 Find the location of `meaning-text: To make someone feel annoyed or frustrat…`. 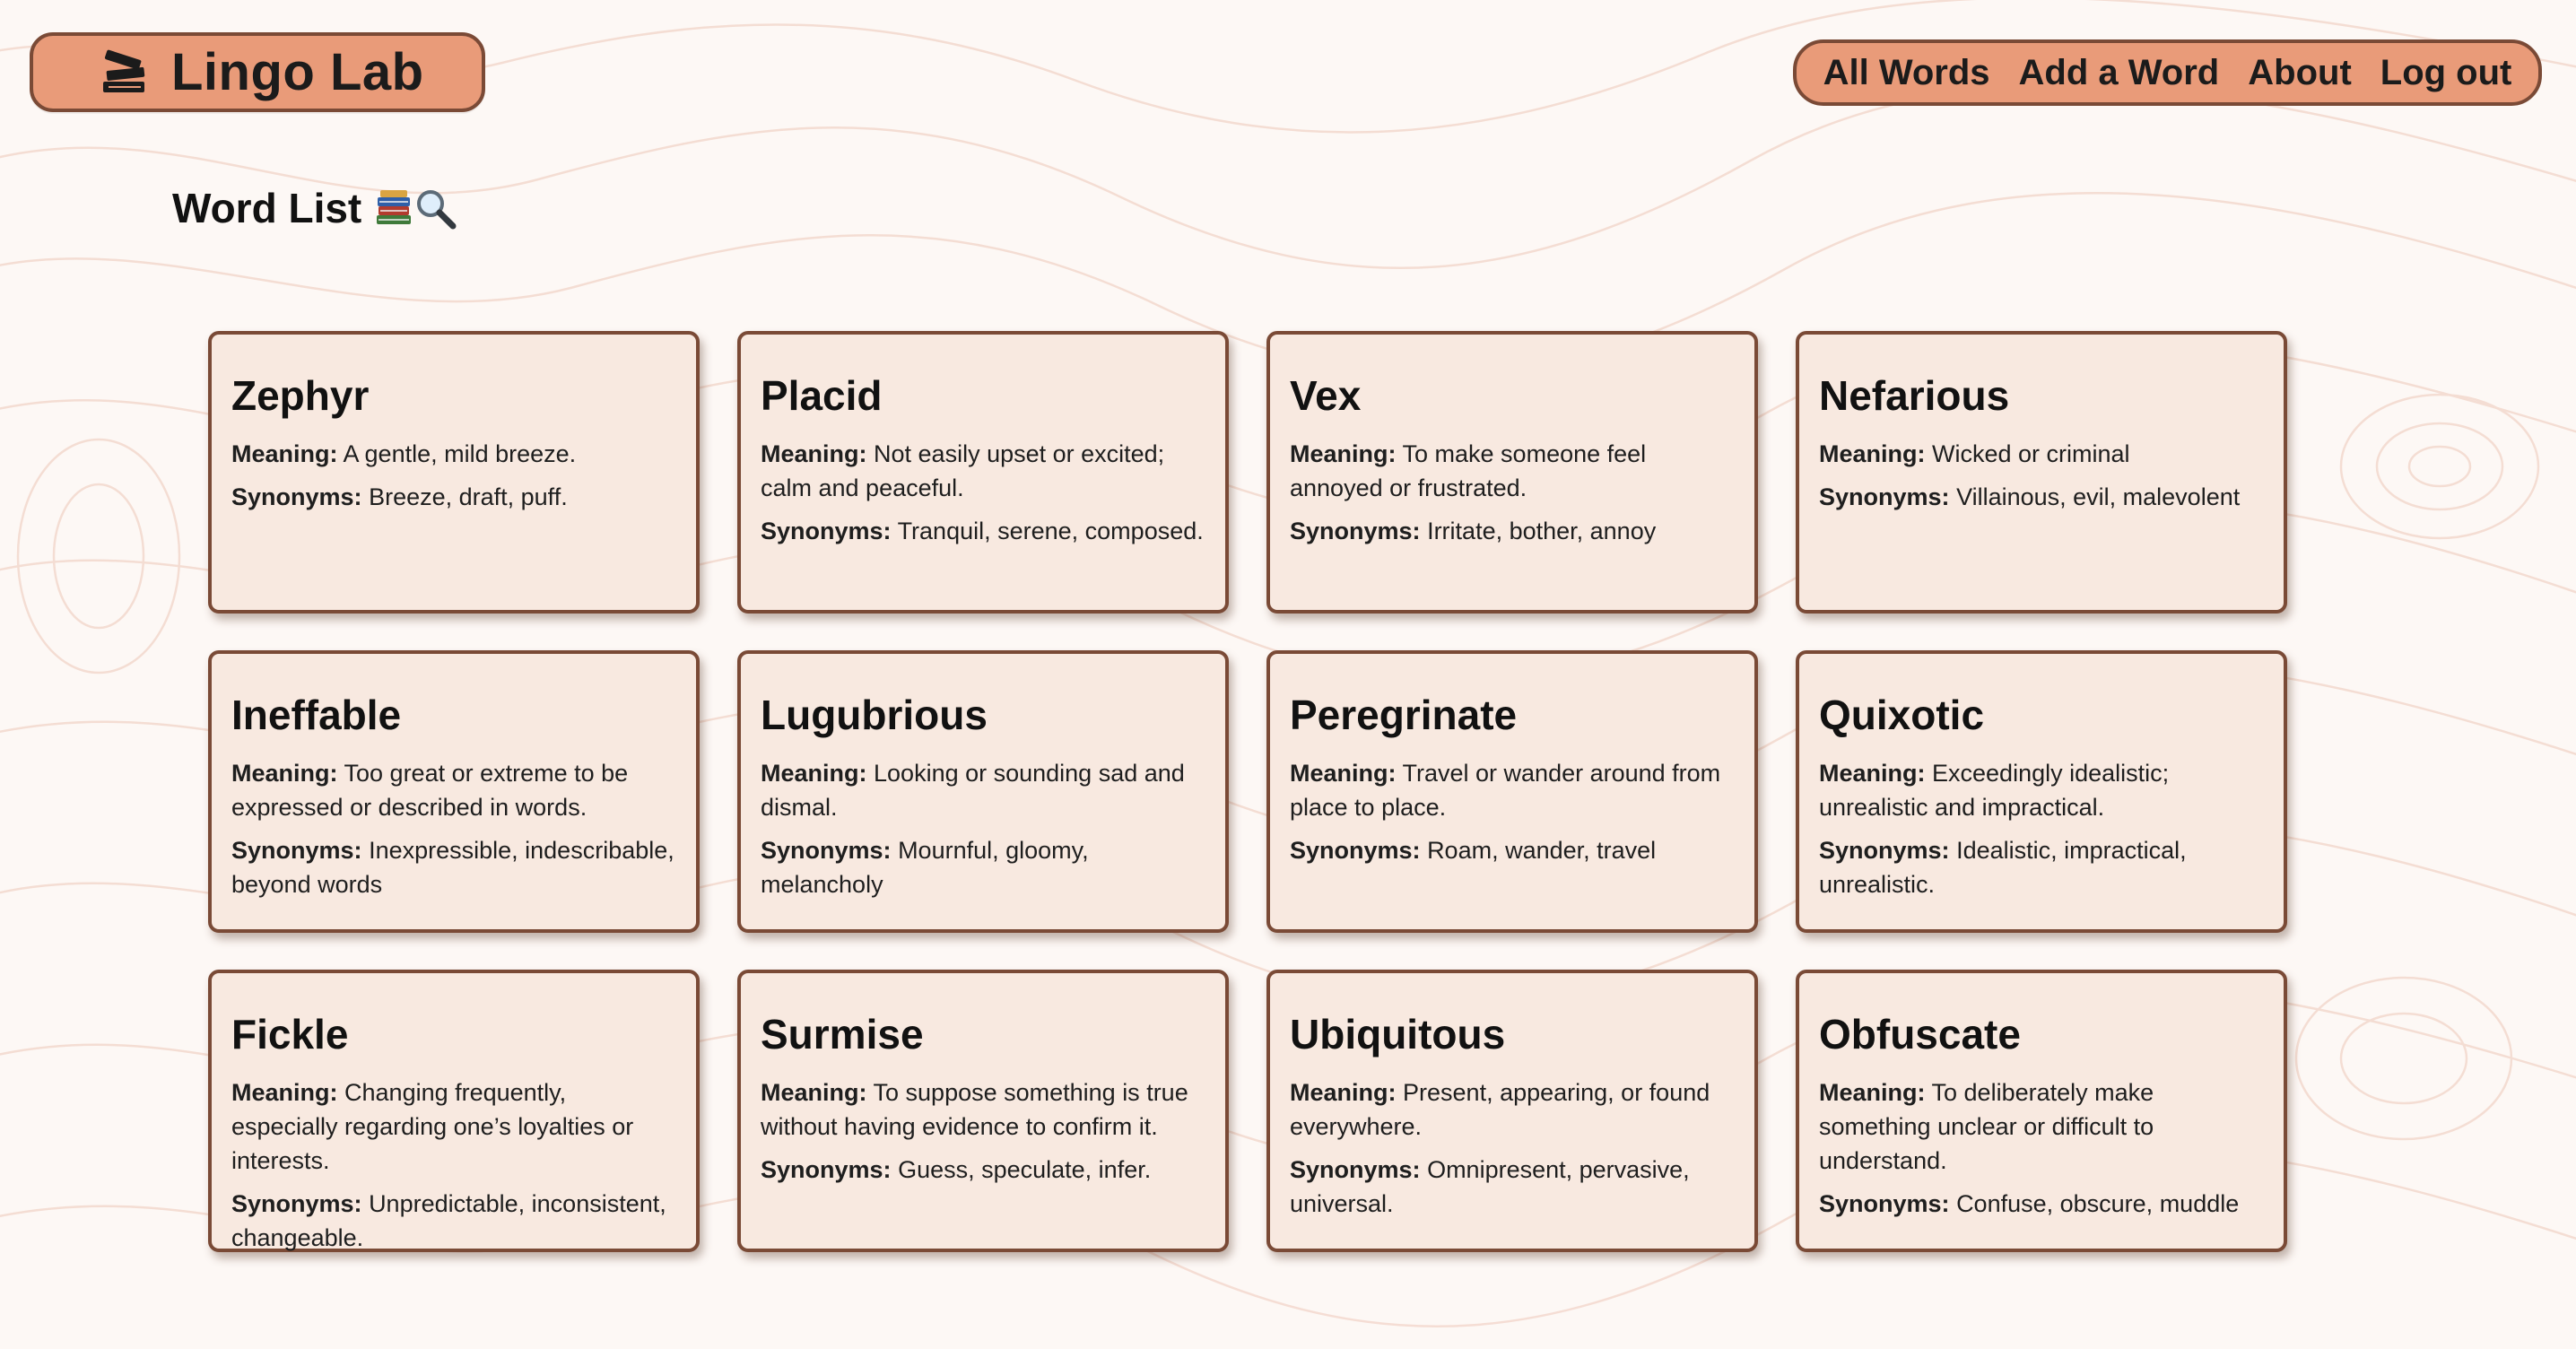

meaning-text: To make someone feel annoyed or frustrat… is located at coordinates (1468, 471).